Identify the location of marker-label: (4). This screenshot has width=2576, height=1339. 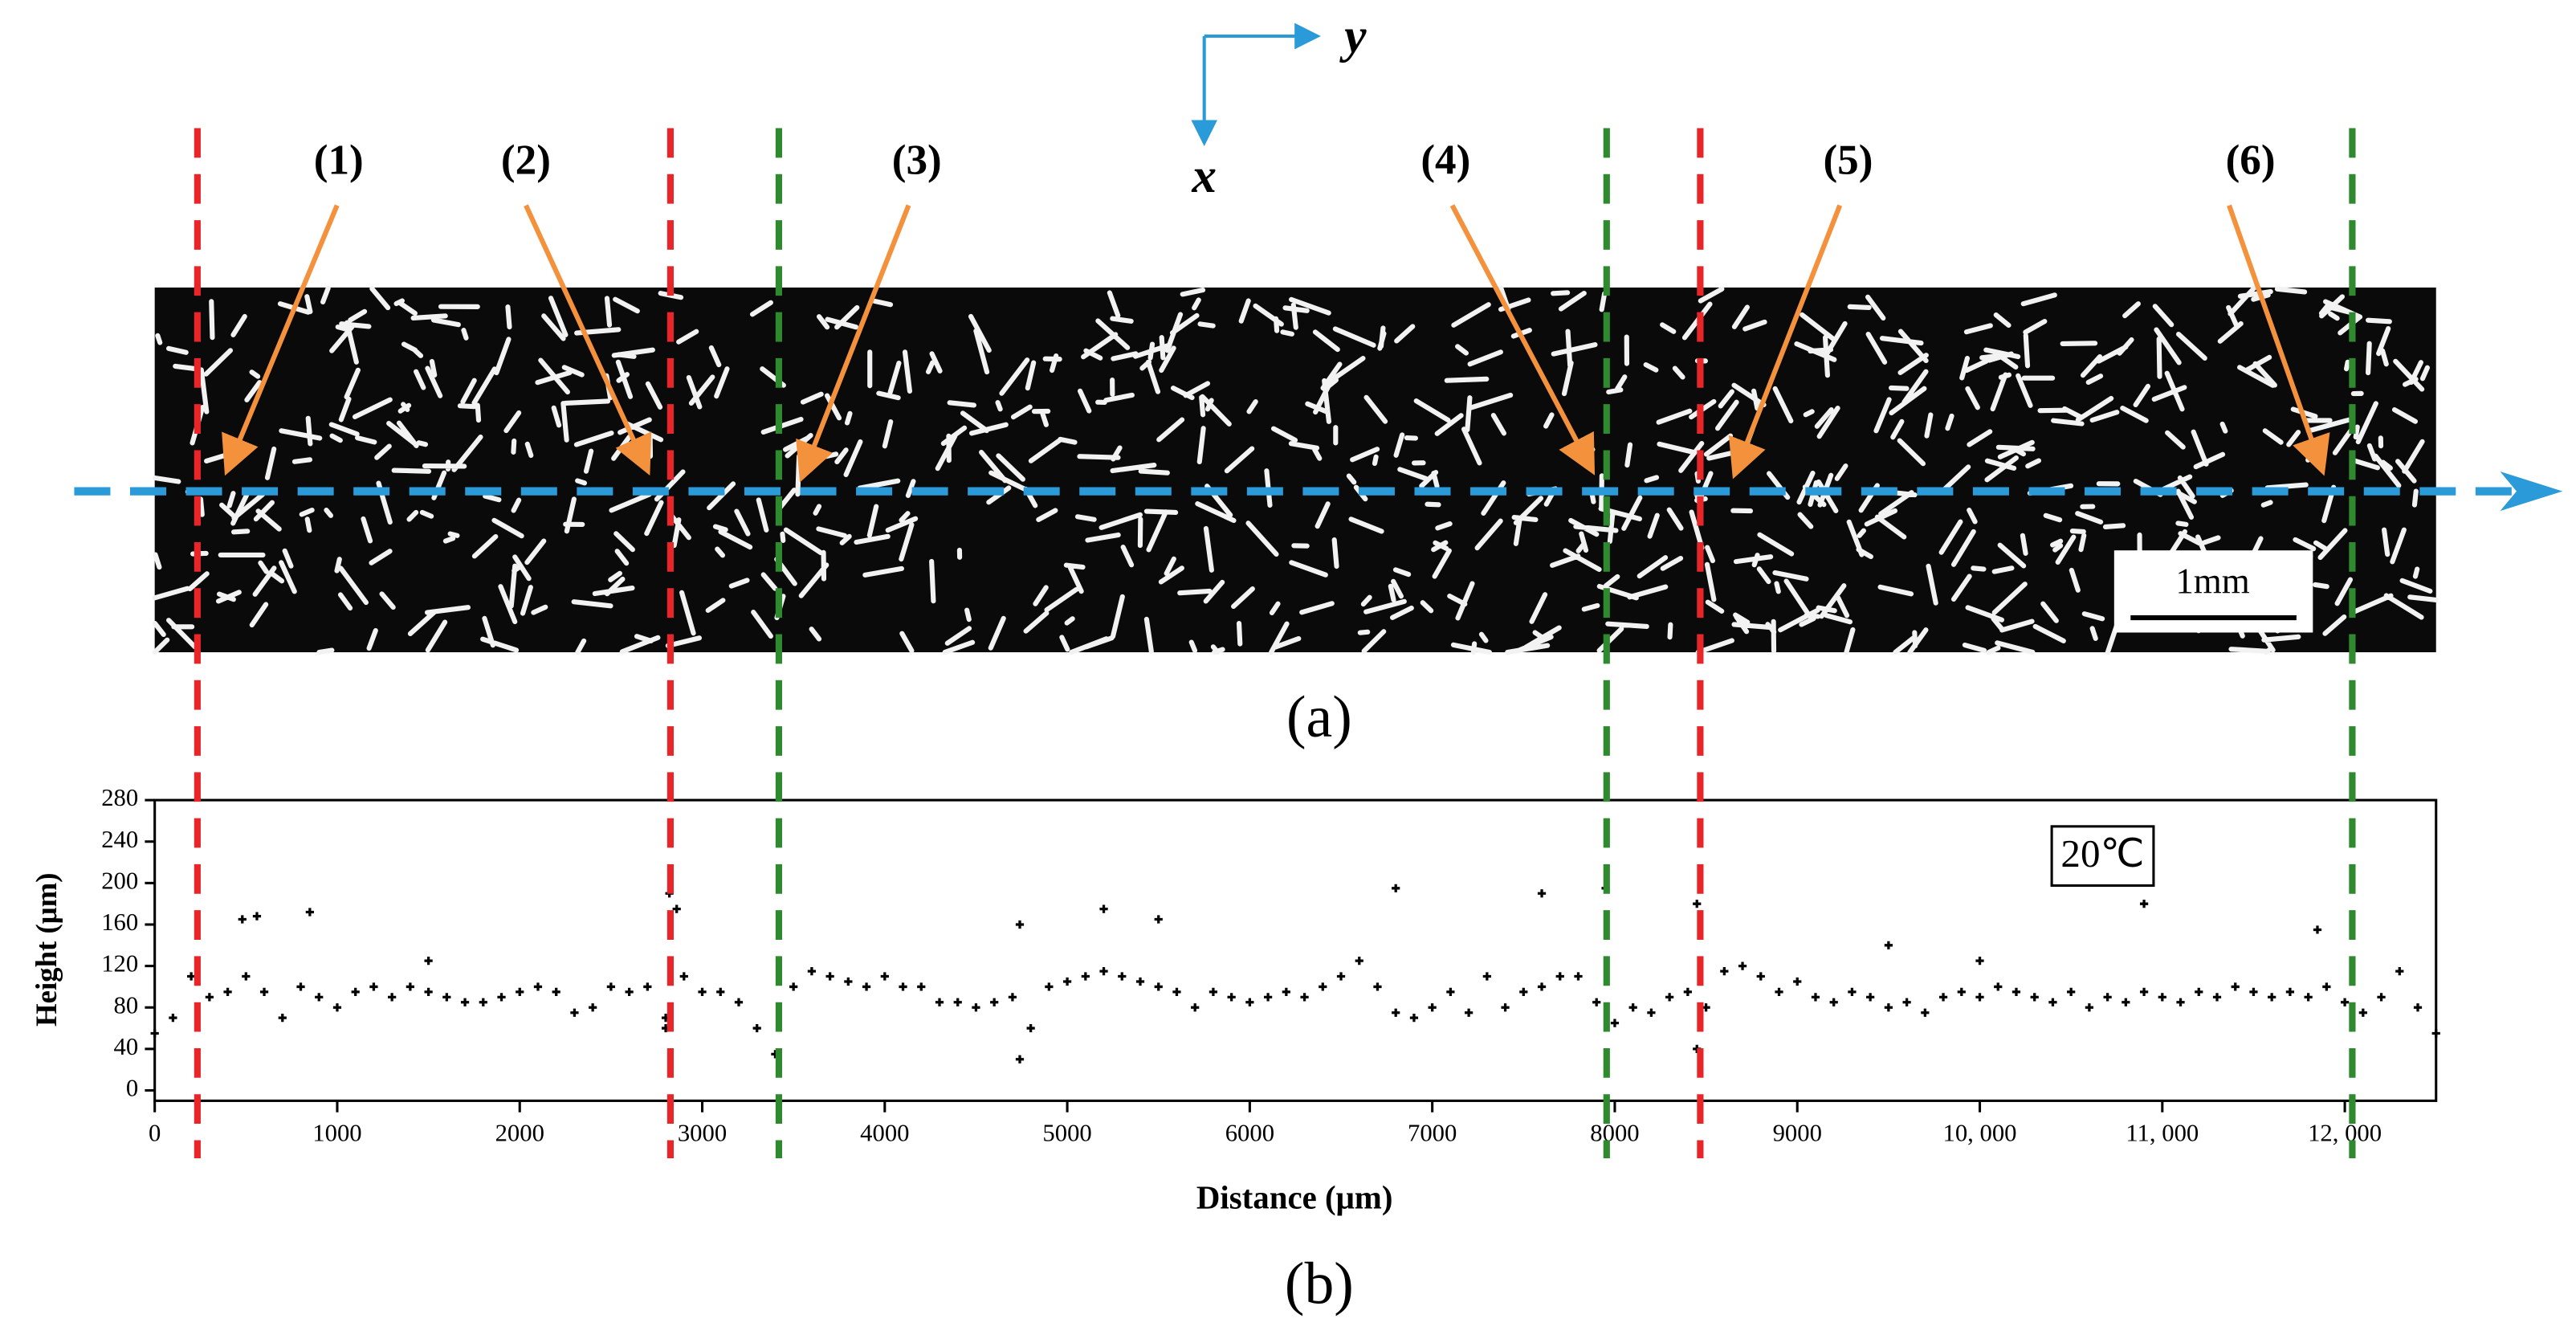
(1445, 160).